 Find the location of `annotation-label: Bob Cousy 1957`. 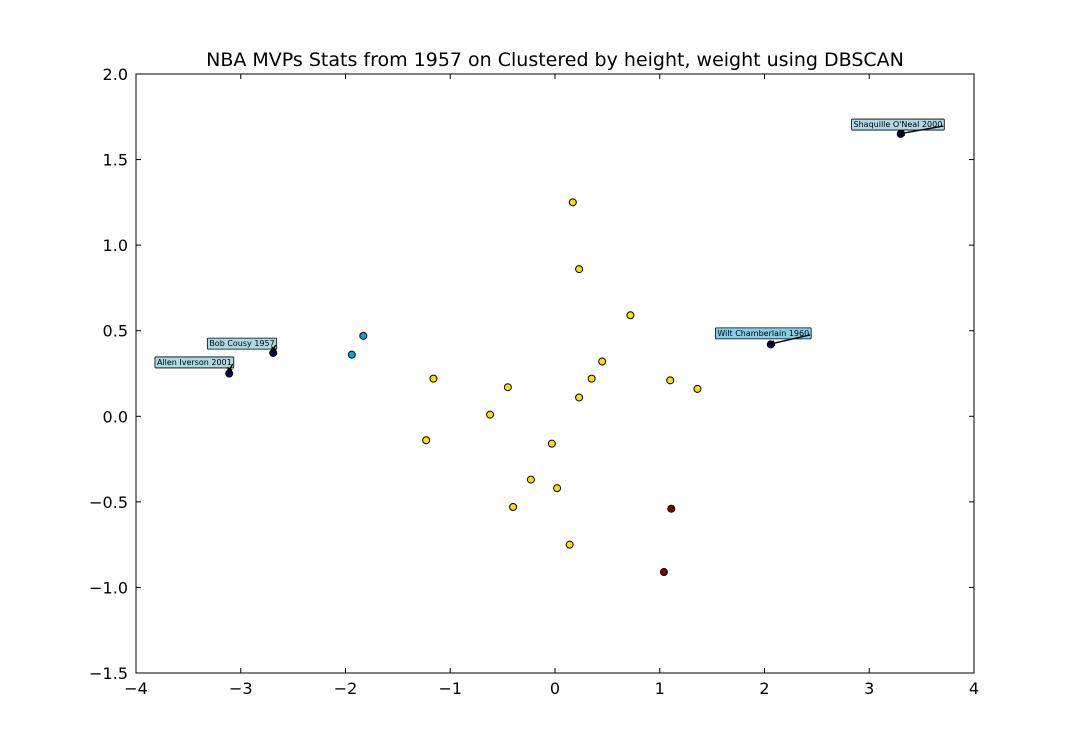

annotation-label: Bob Cousy 1957 is located at coordinates (241, 343).